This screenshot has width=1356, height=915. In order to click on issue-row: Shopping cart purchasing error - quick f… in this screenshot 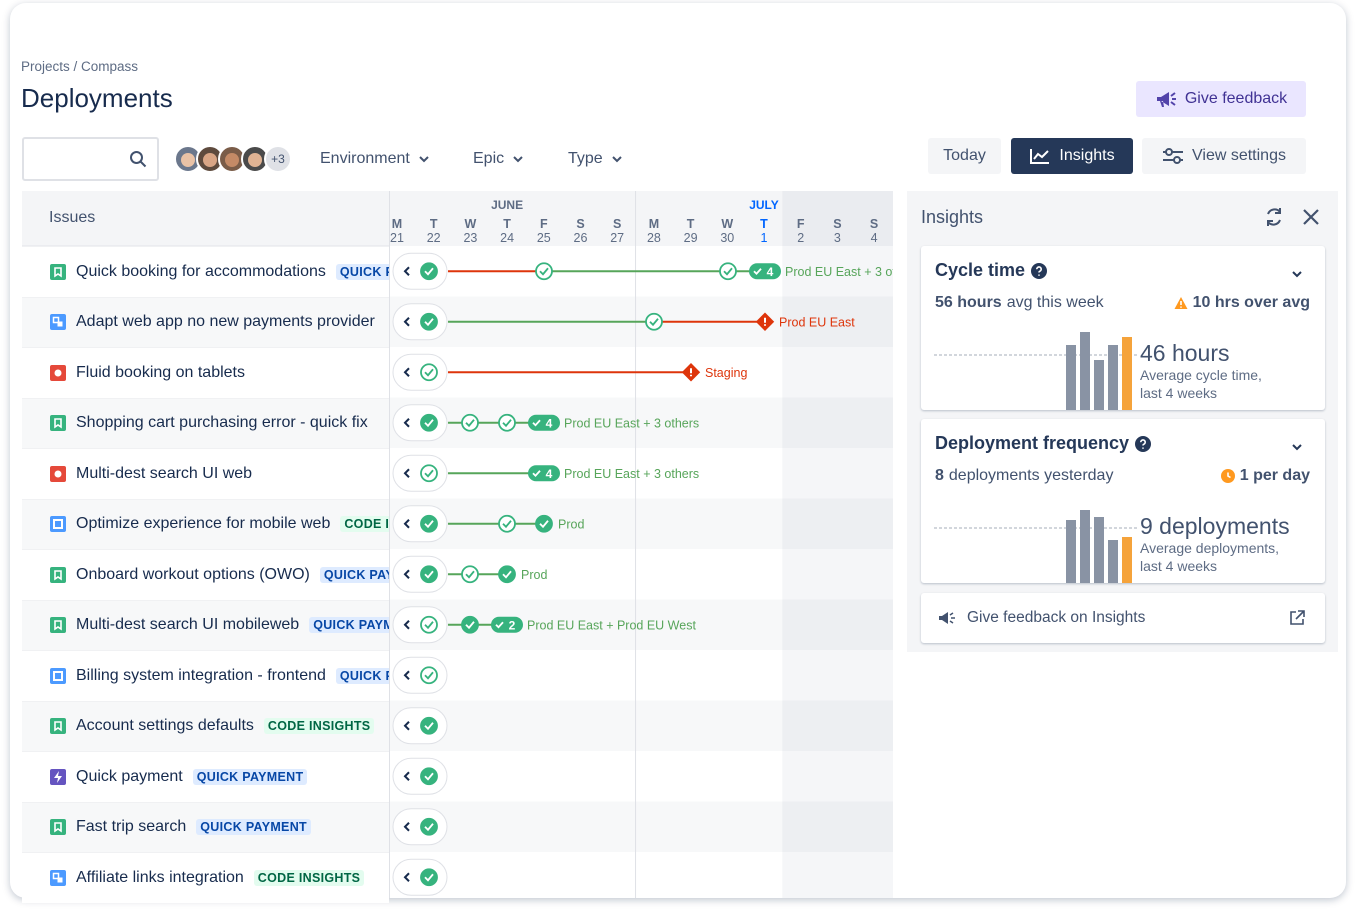, I will do `click(205, 422)`.